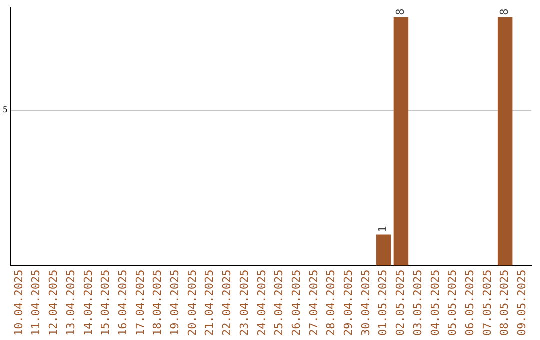  What do you see at coordinates (487, 303) in the screenshot?
I see `x-tick-label: 07.05.2025` at bounding box center [487, 303].